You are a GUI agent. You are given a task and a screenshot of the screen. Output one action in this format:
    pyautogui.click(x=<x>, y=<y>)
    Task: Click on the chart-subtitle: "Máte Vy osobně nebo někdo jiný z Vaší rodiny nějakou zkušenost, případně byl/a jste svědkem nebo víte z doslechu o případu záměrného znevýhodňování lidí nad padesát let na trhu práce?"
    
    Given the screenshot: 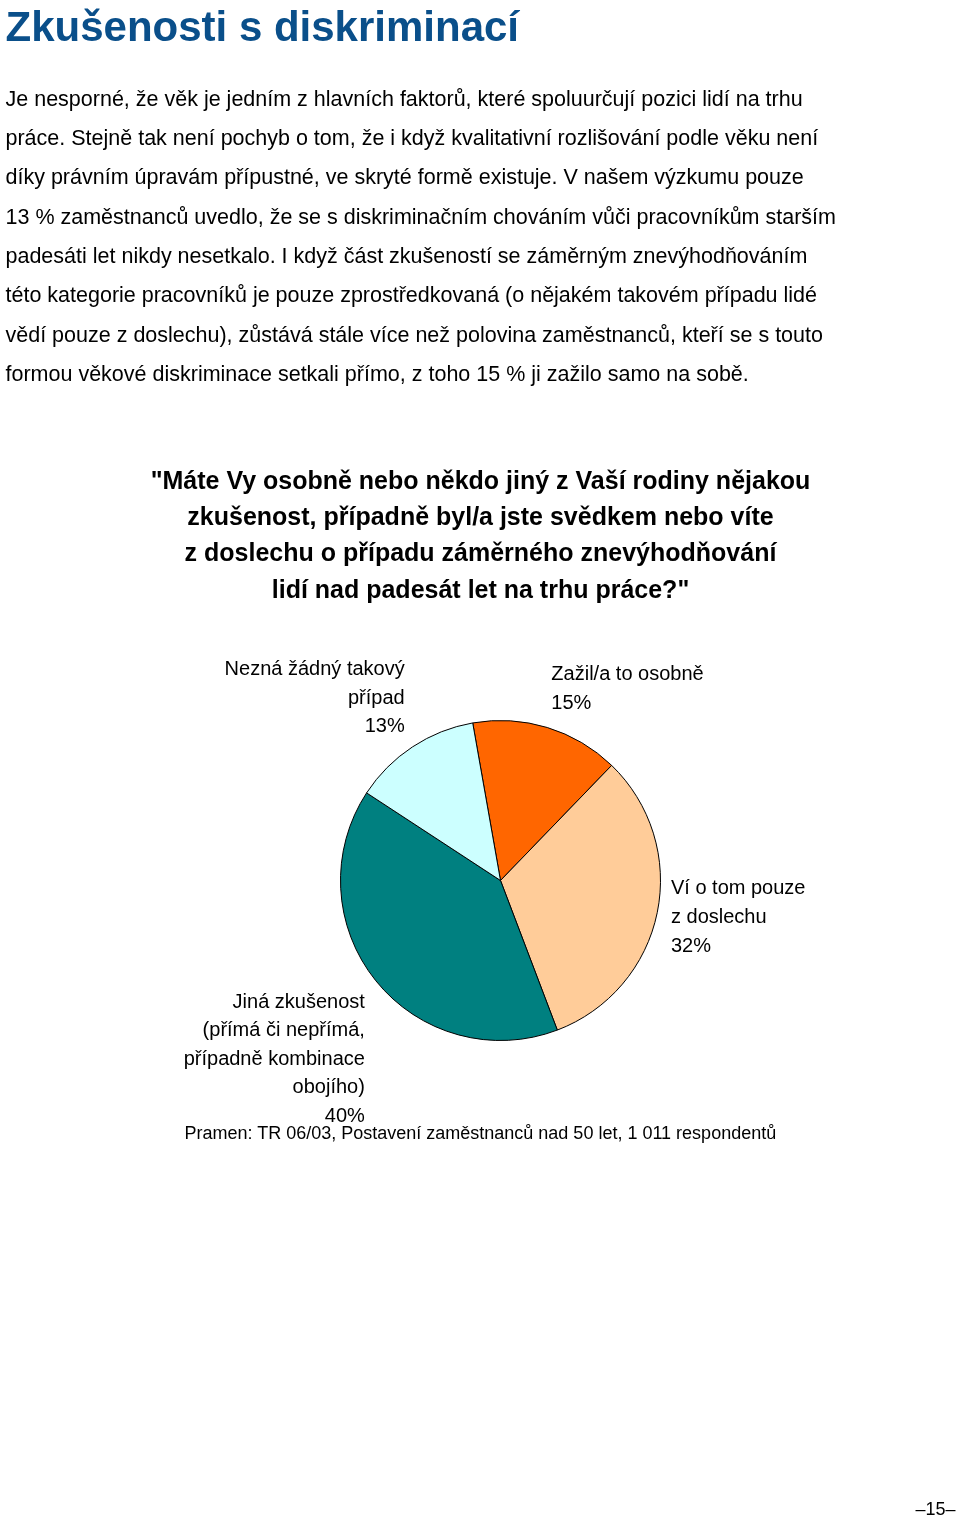 What is the action you would take?
    pyautogui.click(x=480, y=534)
    